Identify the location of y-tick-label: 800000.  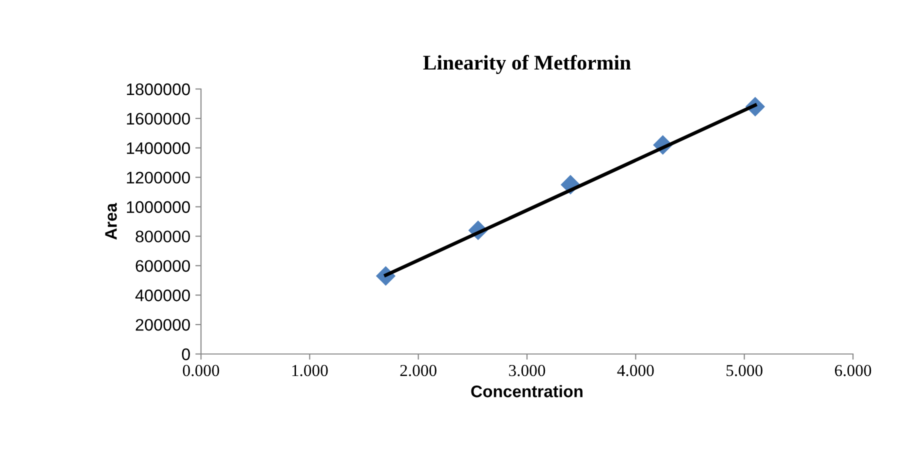
(163, 236).